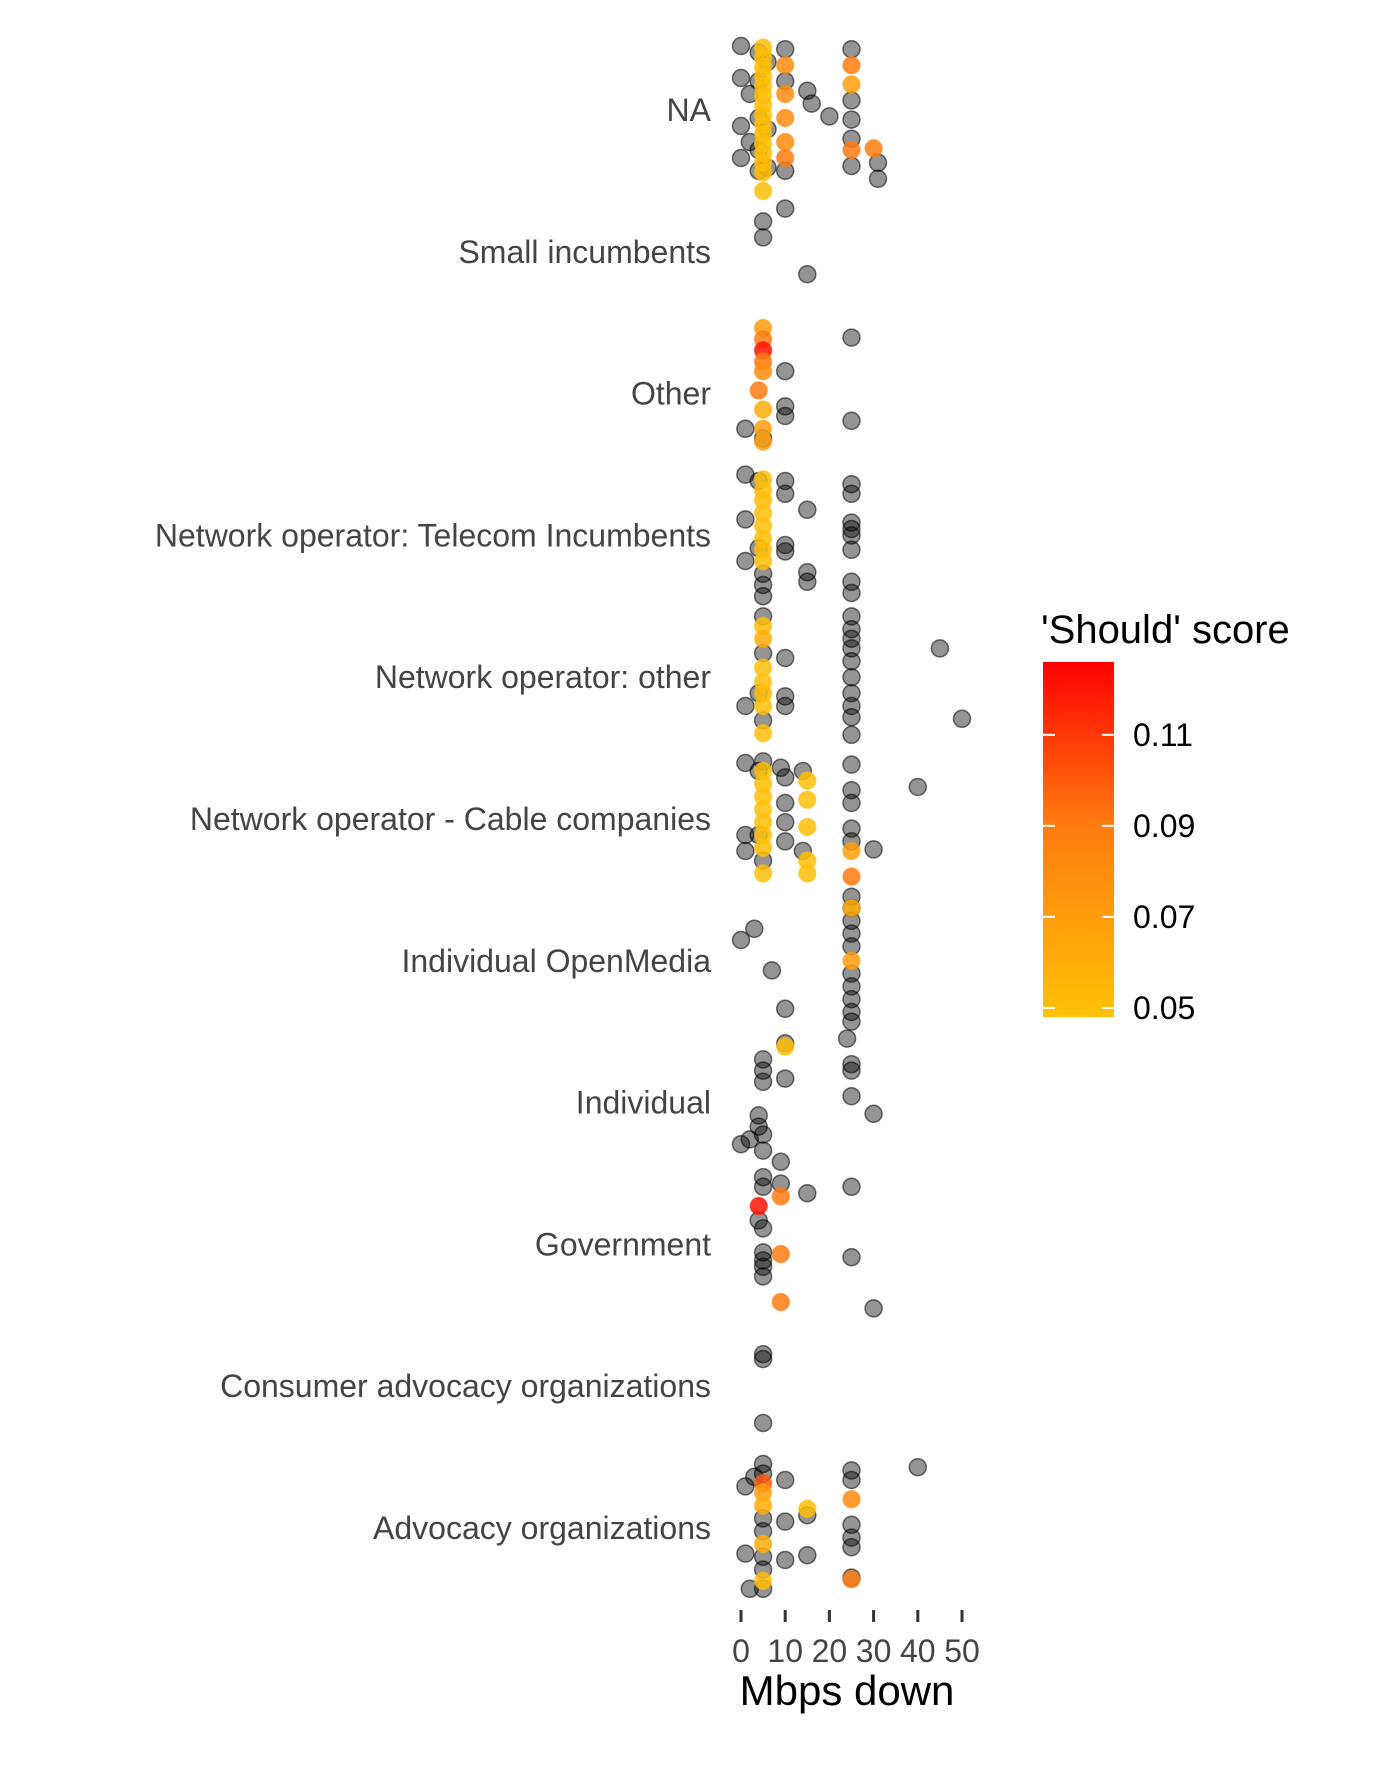 This screenshot has width=1387, height=1767. What do you see at coordinates (1164, 1008) in the screenshot?
I see `legend-label-0: 0.05` at bounding box center [1164, 1008].